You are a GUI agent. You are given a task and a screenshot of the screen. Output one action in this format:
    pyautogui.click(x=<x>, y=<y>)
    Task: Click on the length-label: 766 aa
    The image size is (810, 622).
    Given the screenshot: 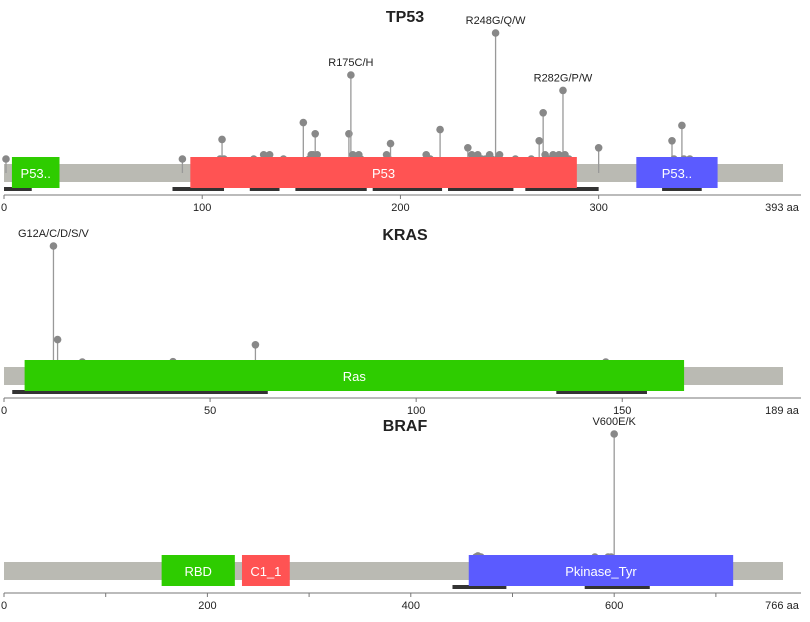 What is the action you would take?
    pyautogui.click(x=782, y=606)
    